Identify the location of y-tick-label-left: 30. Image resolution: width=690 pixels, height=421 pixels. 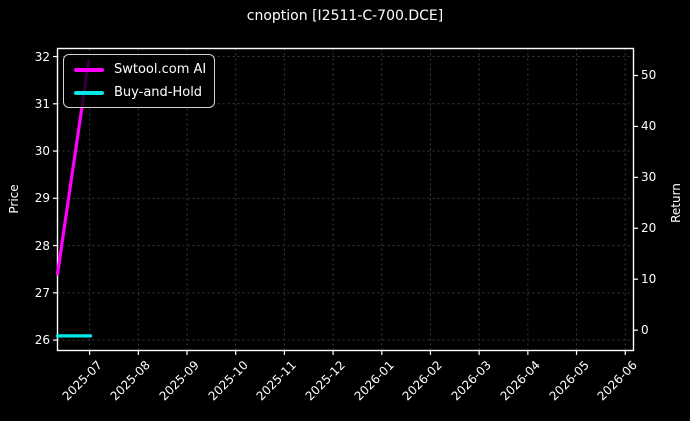
(42, 151).